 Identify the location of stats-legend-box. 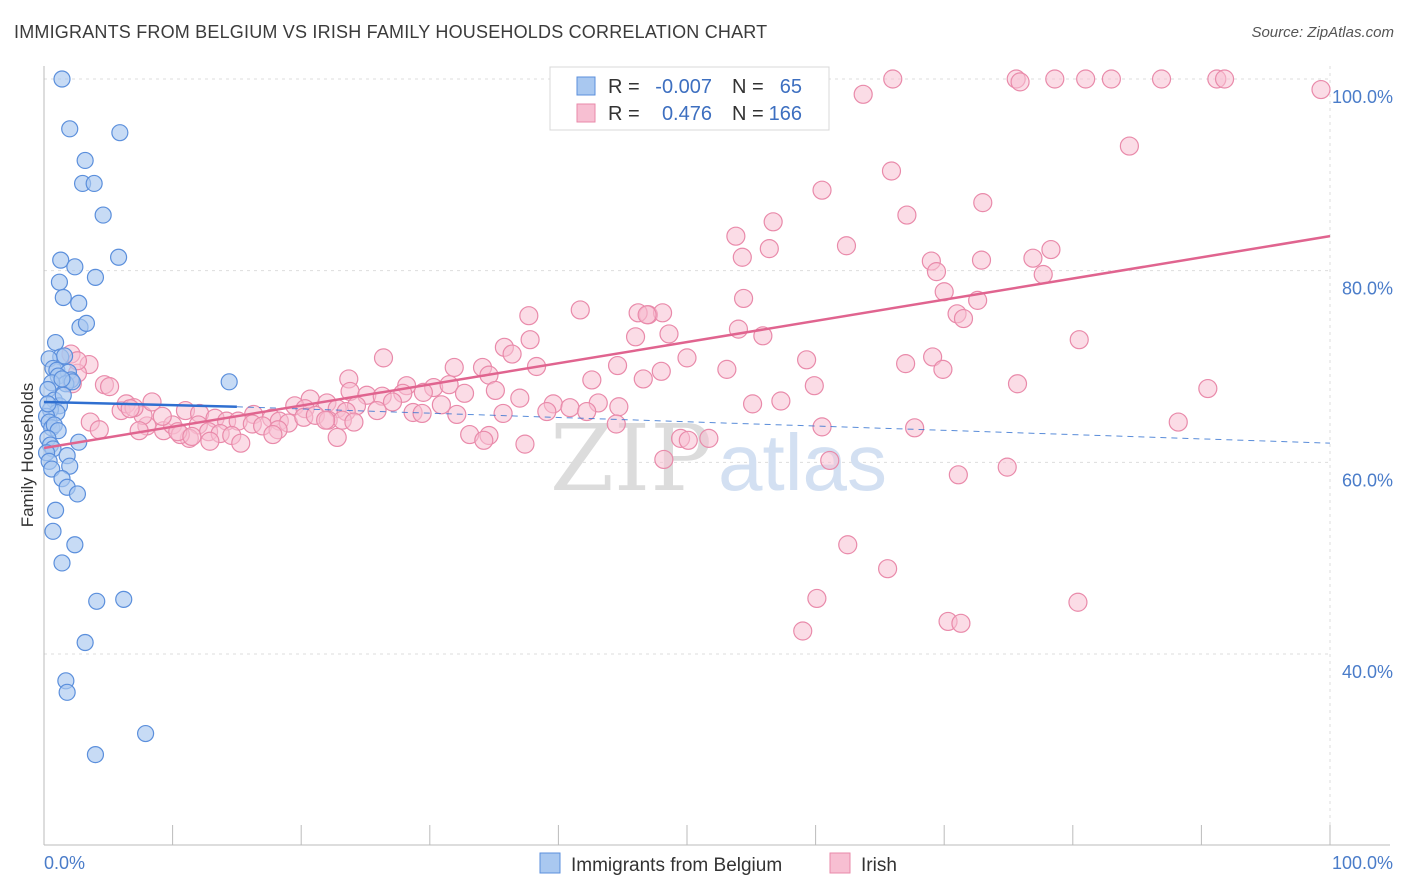
(689, 98).